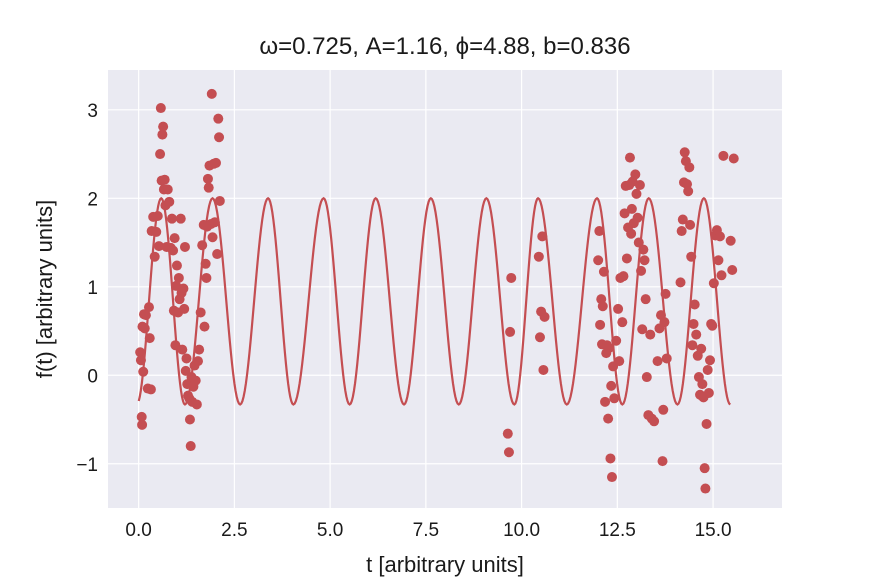 The width and height of the screenshot is (872, 581). Describe the element at coordinates (444, 46) in the screenshot. I see `chart-title: ω=0.725, A=1.16, ϕ=4.88, b=0.836` at that location.